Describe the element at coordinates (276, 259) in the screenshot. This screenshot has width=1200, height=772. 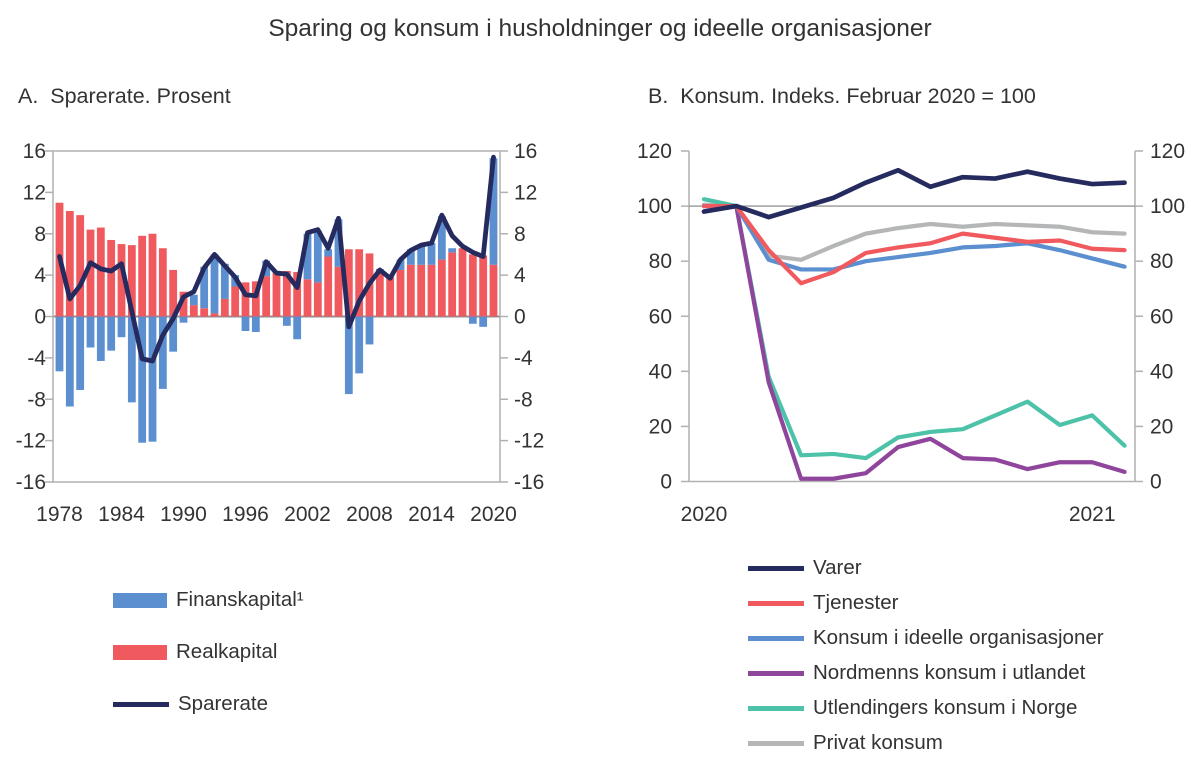
I see `sparerate-line` at that location.